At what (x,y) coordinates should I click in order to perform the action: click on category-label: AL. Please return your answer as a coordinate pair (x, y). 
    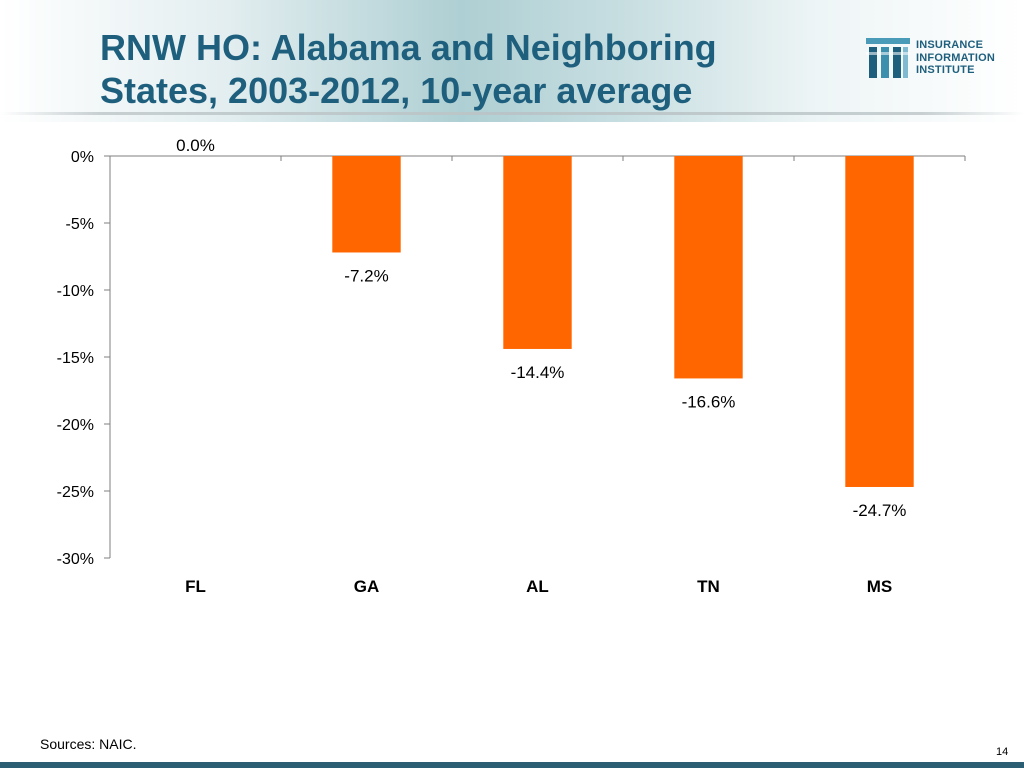
    Looking at the image, I should click on (537, 586).